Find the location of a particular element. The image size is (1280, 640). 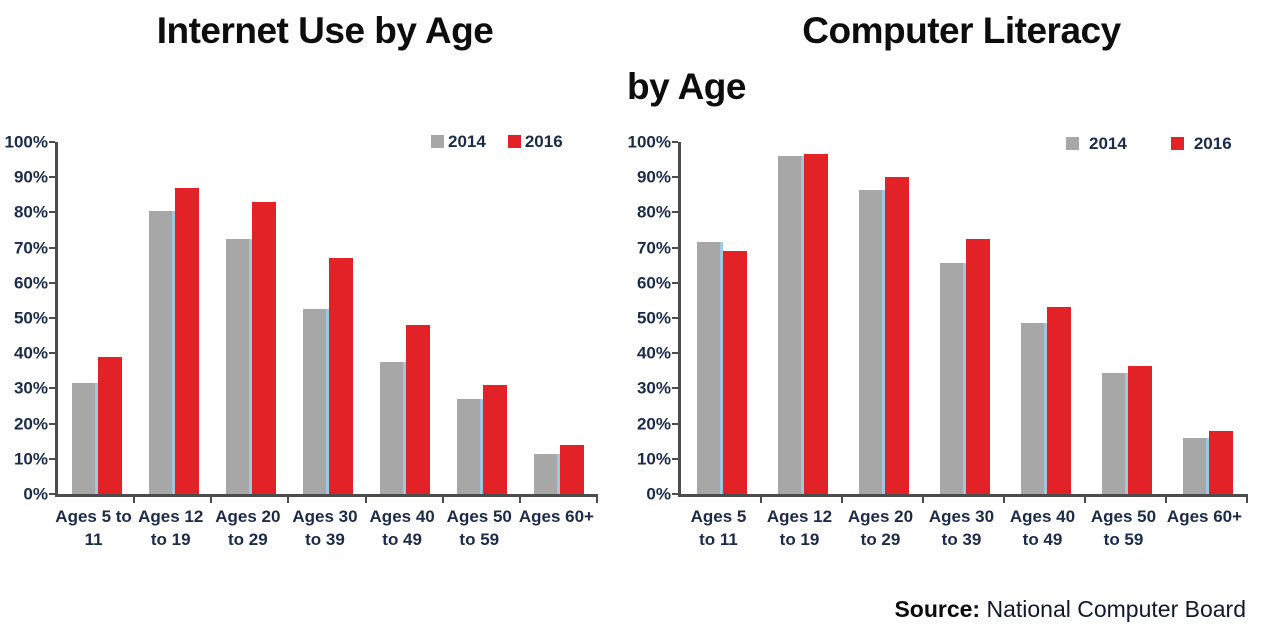

x-axis-label-ages-12-to-19: Ages 12 to 19 is located at coordinates (799, 528).